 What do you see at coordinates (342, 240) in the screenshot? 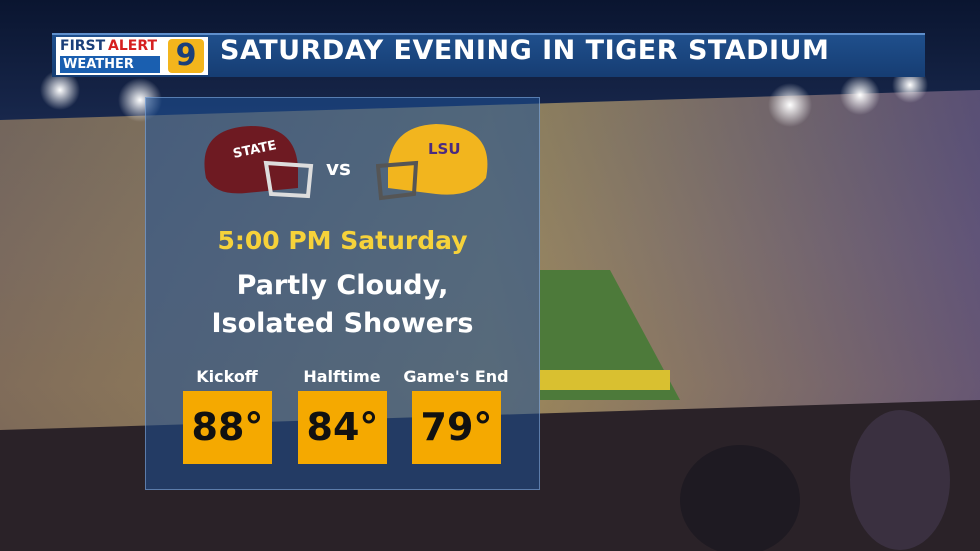
I see `kickoff-time: 5:00 PM Saturday` at bounding box center [342, 240].